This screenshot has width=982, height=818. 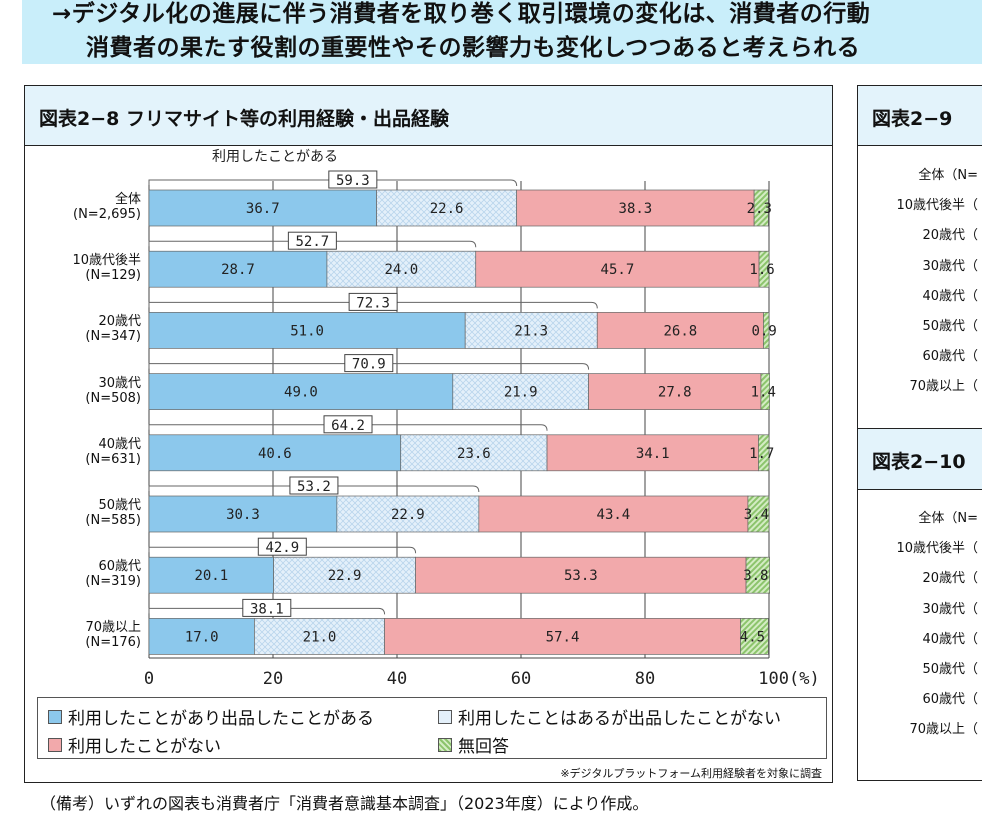 What do you see at coordinates (113, 511) in the screenshot?
I see `row-label: 50歳代 (N=585)` at bounding box center [113, 511].